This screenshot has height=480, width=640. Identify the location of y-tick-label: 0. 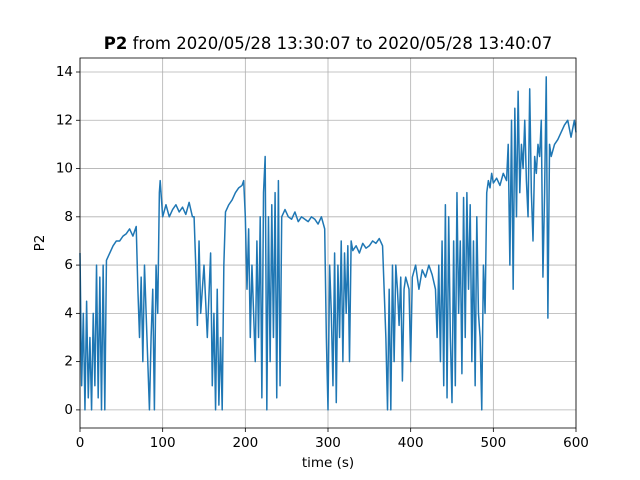
(68, 410).